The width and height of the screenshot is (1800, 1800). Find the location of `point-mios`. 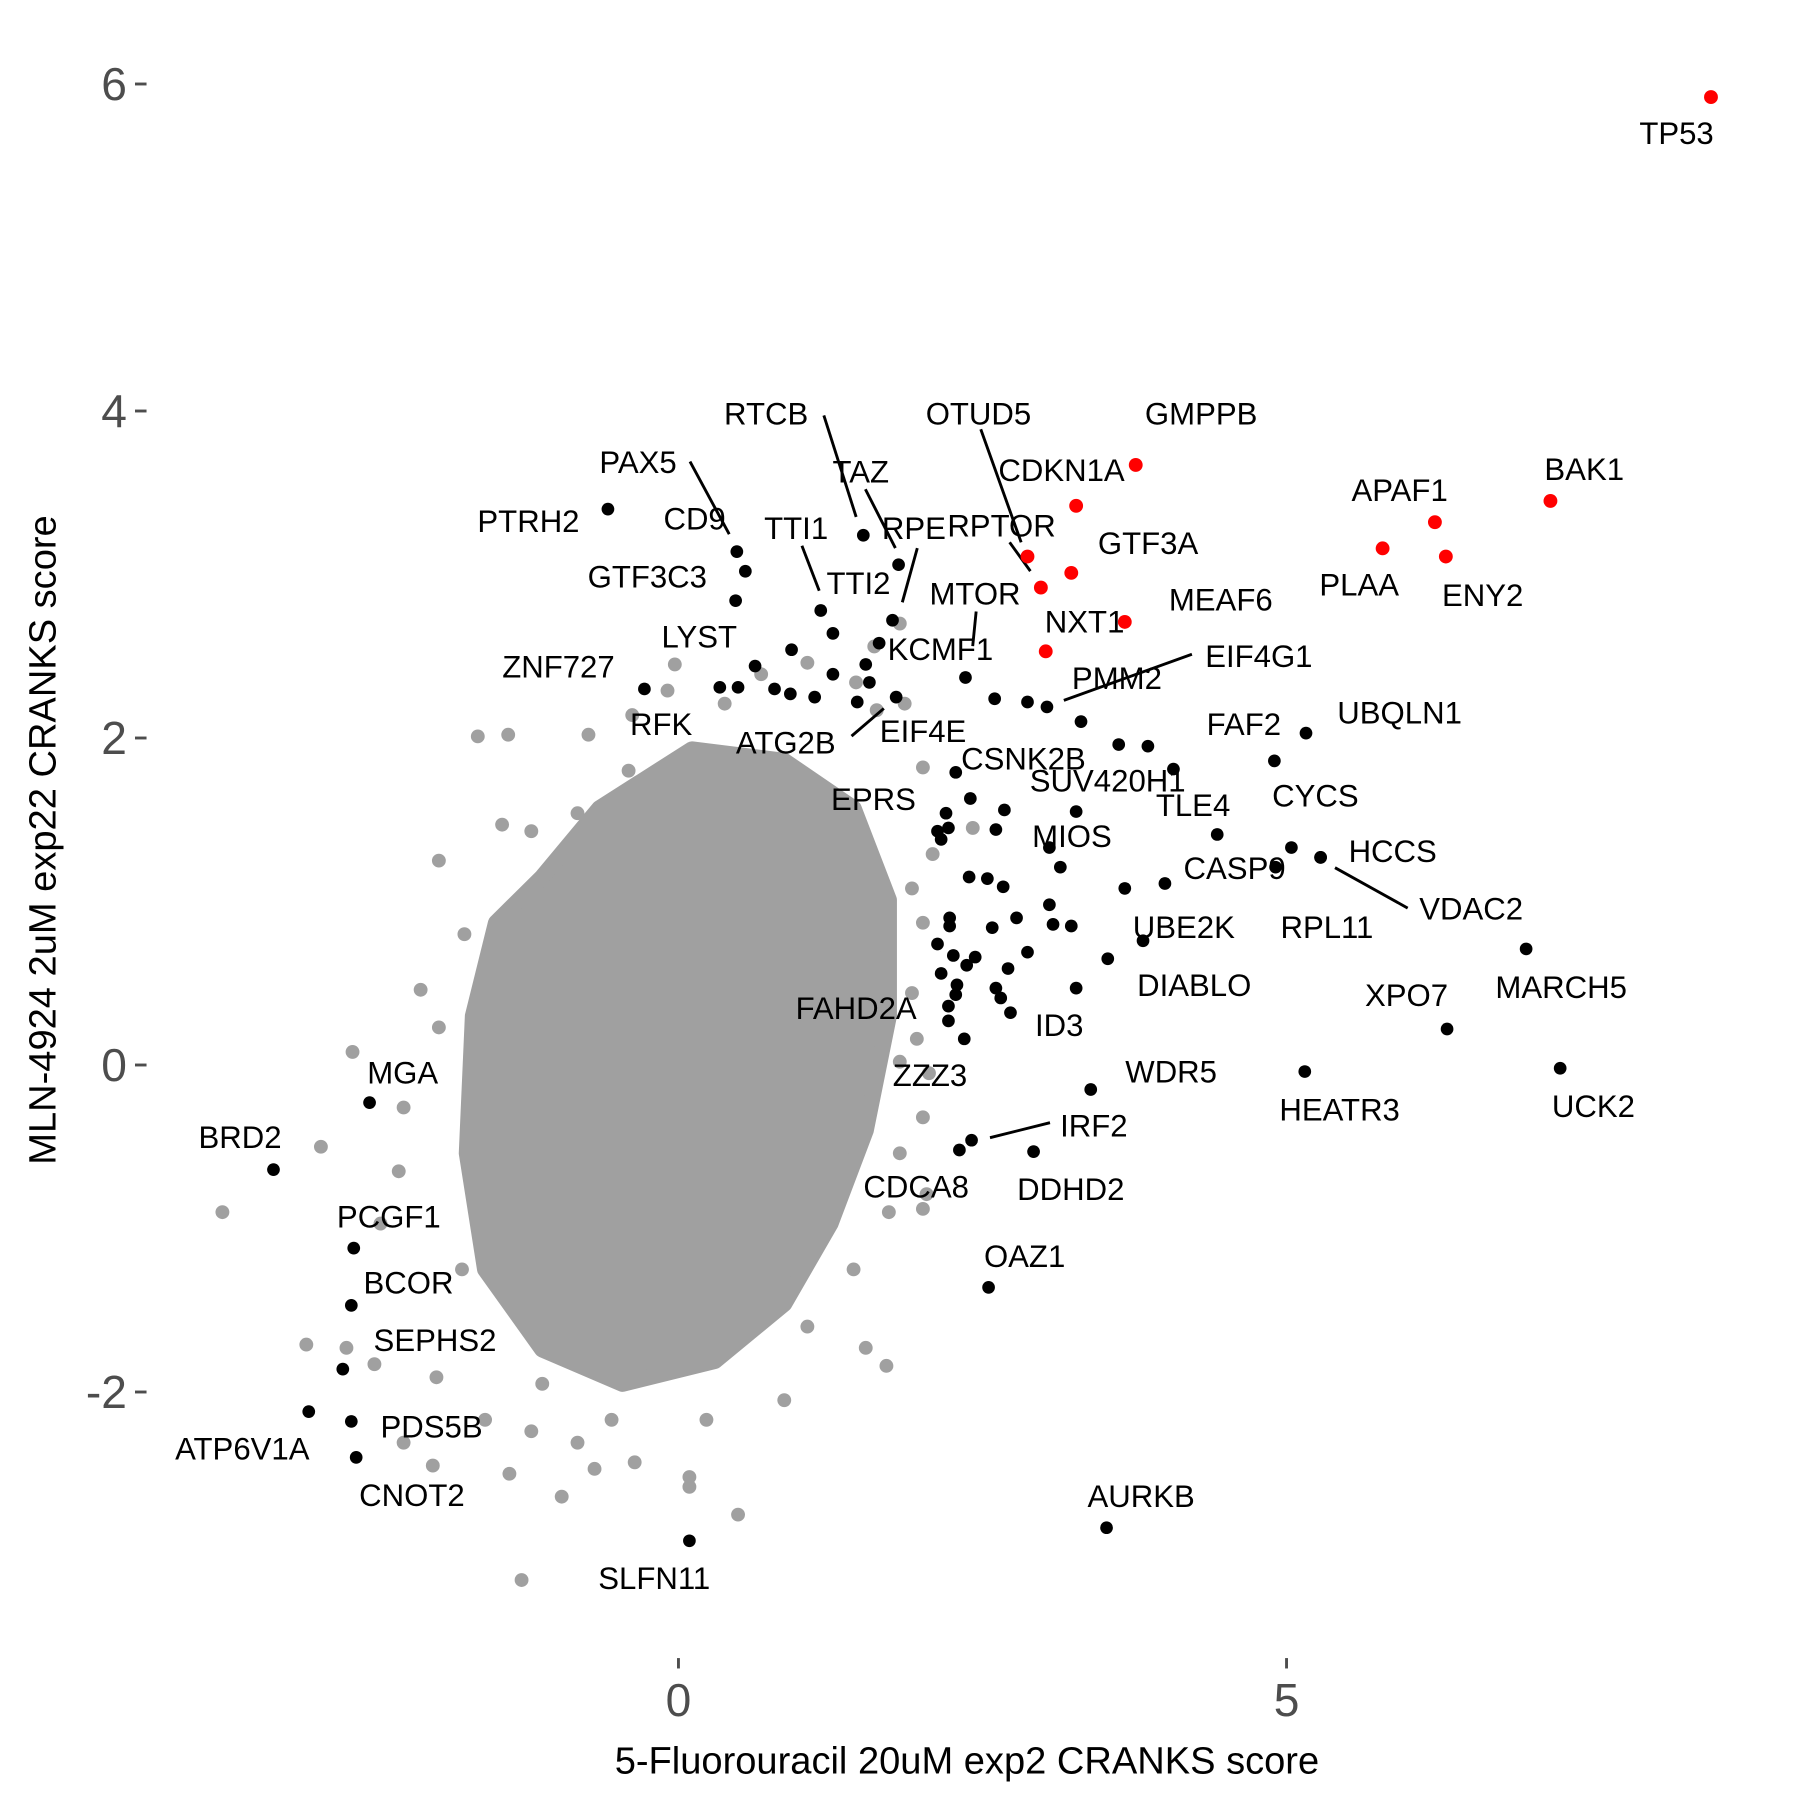

point-mios is located at coordinates (1049, 847).